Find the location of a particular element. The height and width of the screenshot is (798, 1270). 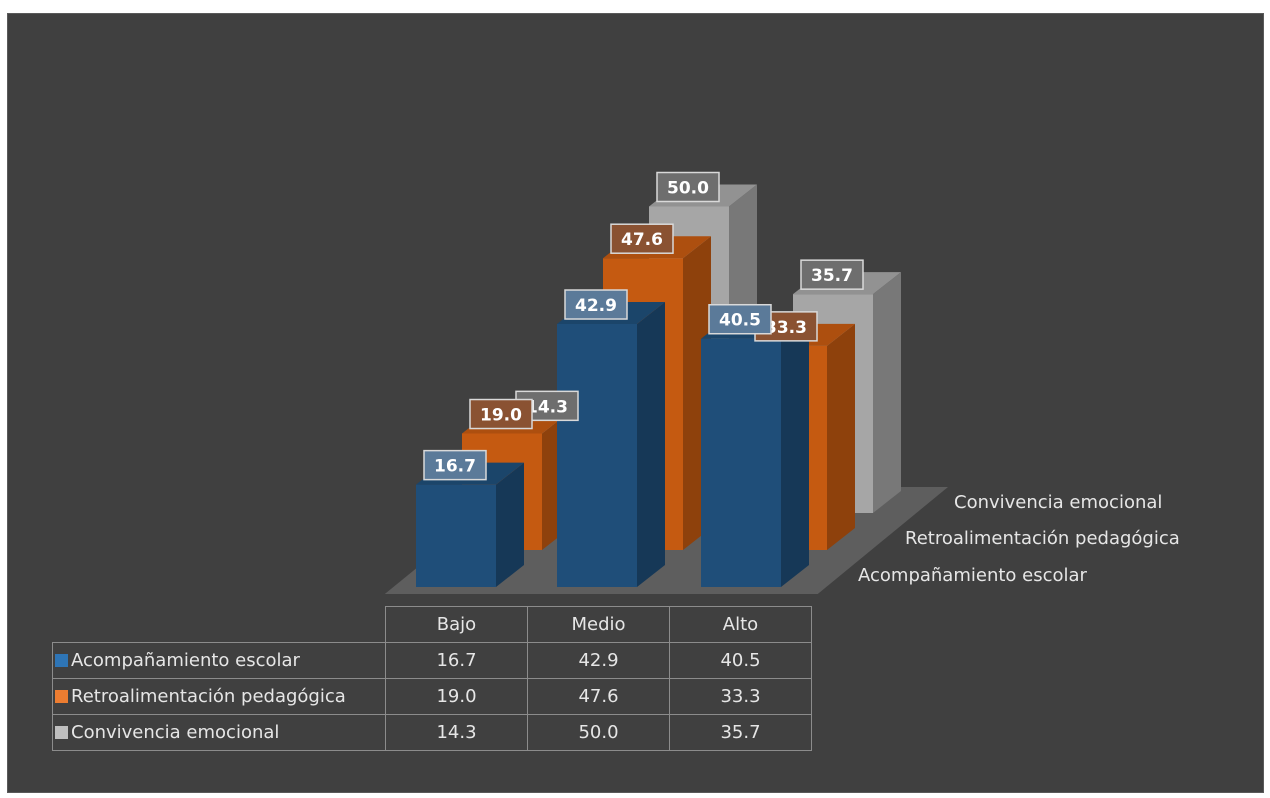

series-name-retroalimentacion: Retroalimentación pedagógica is located at coordinates (208, 696).